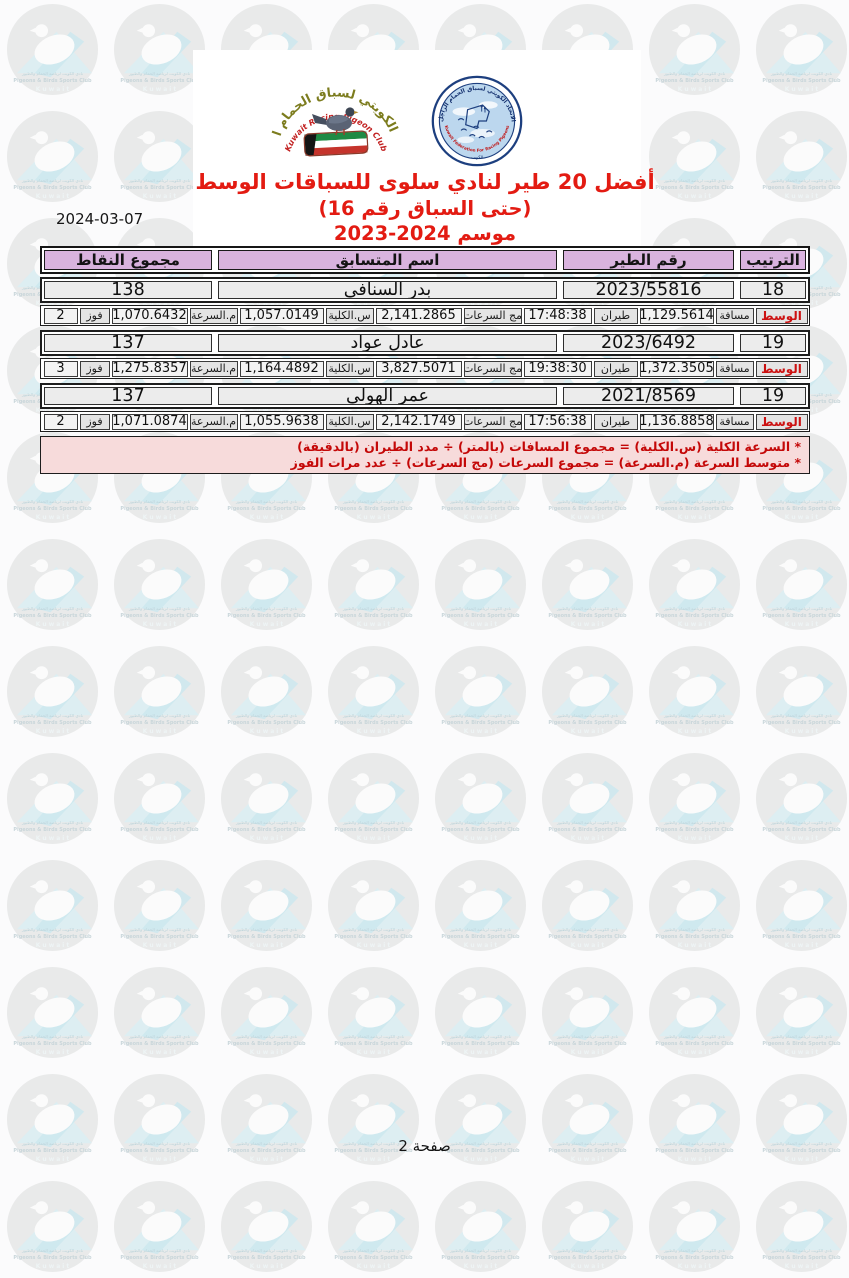 This screenshot has height=1278, width=849. What do you see at coordinates (773, 396) in the screenshot?
I see `rank-cell: 19` at bounding box center [773, 396].